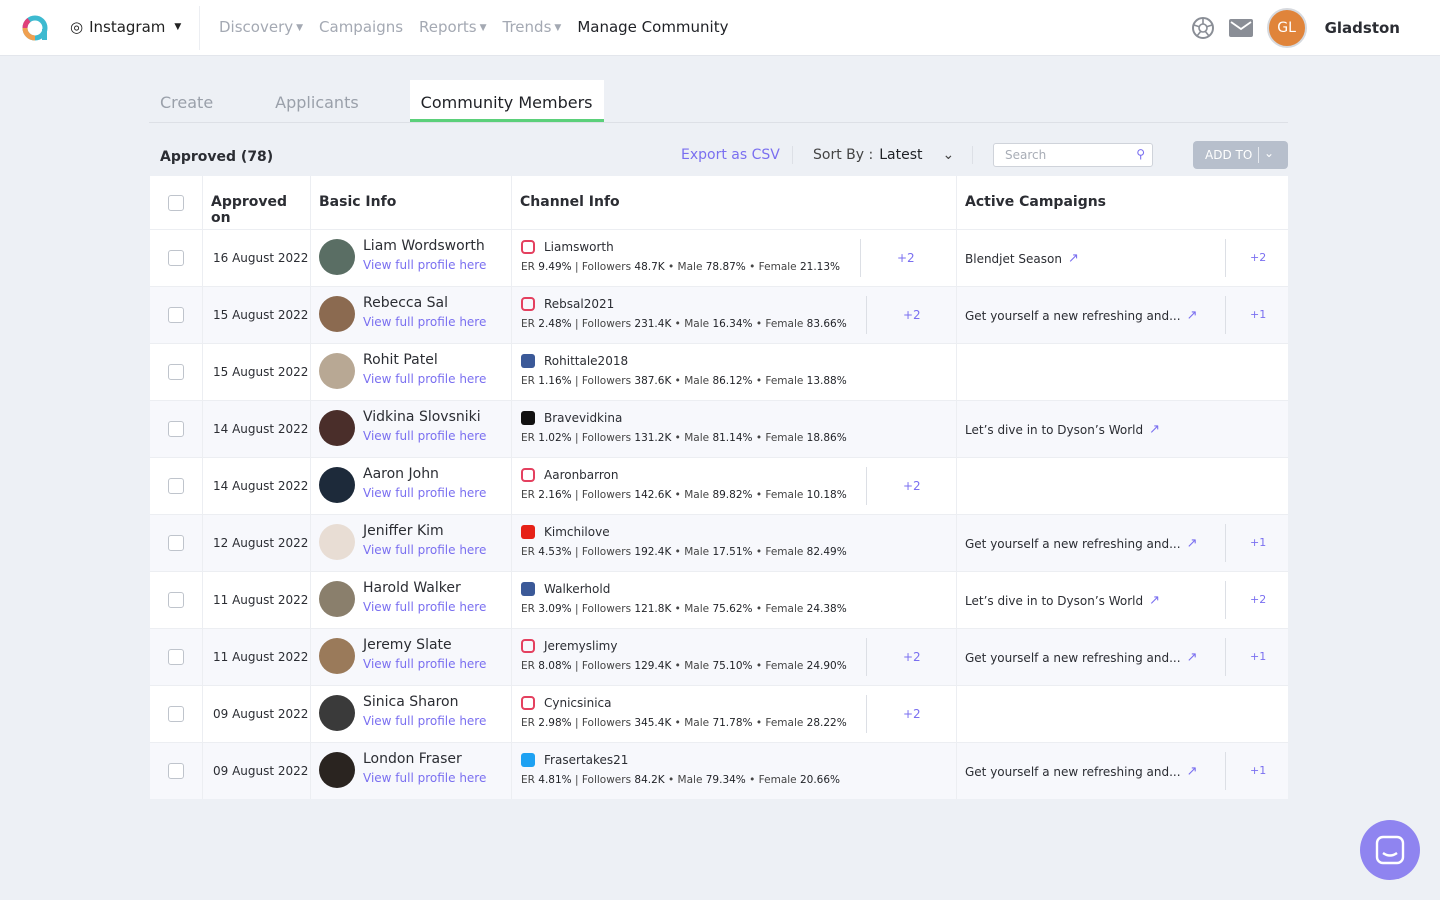 The height and width of the screenshot is (900, 1440). I want to click on tab-applicants: Applicants, so click(317, 102).